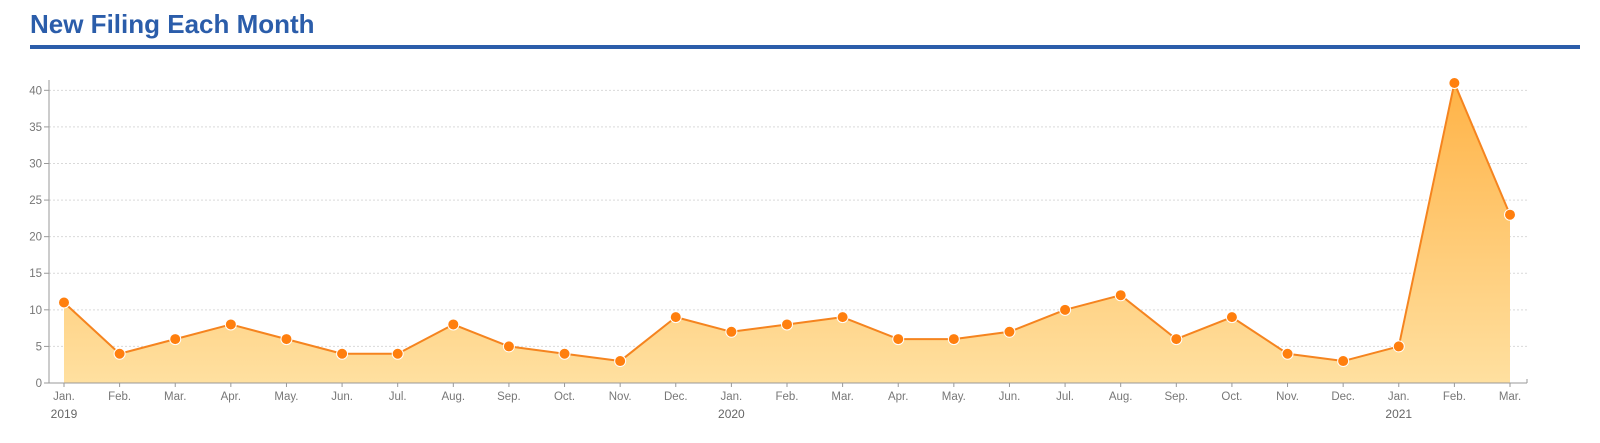  Describe the element at coordinates (35, 164) in the screenshot. I see `y-tick-label: 30` at that location.